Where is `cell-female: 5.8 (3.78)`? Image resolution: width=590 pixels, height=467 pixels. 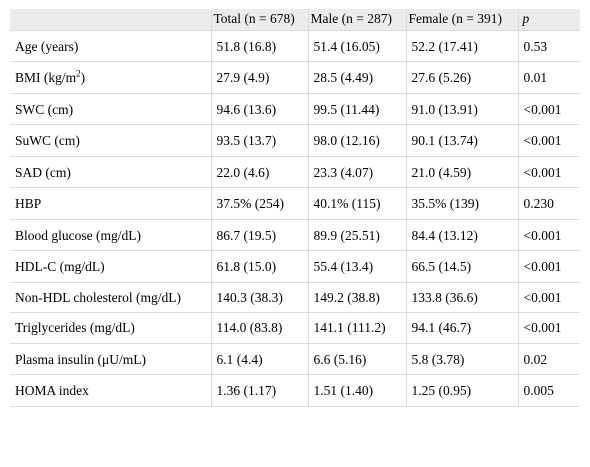
cell-female: 5.8 (3.78) is located at coordinates (462, 359).